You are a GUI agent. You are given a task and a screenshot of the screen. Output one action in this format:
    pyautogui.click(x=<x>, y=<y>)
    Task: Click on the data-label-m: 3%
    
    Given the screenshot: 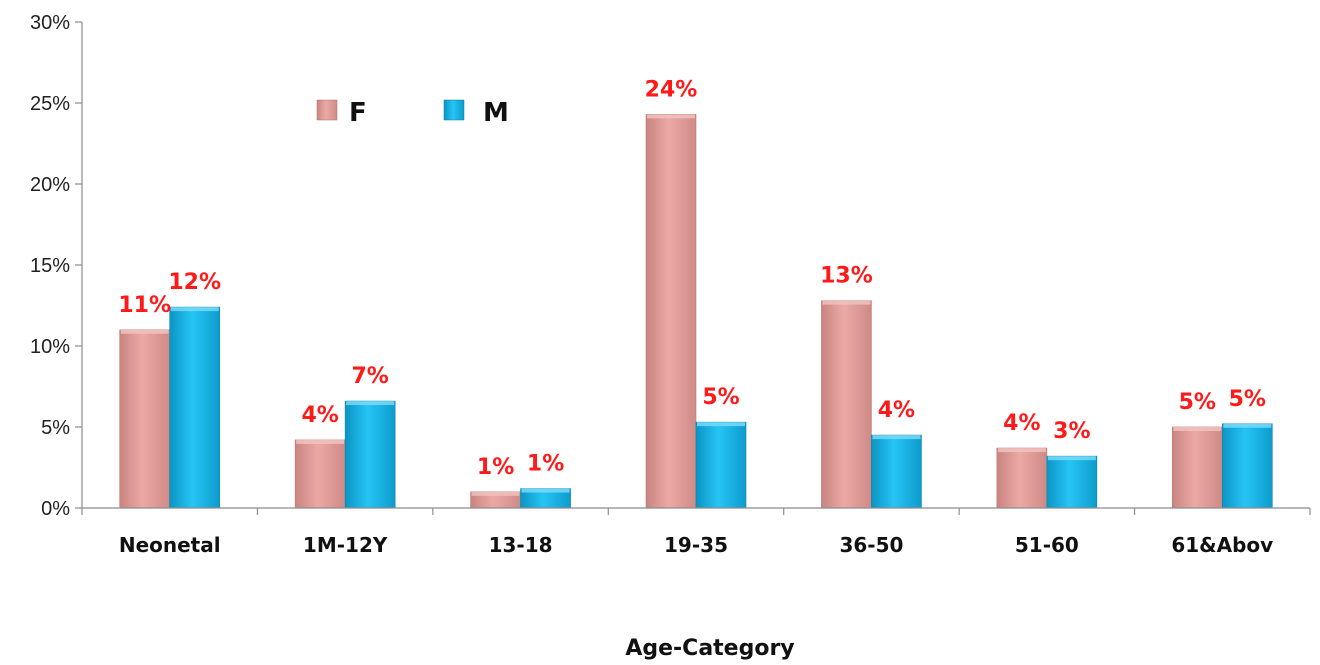 What is the action you would take?
    pyautogui.click(x=1071, y=431)
    